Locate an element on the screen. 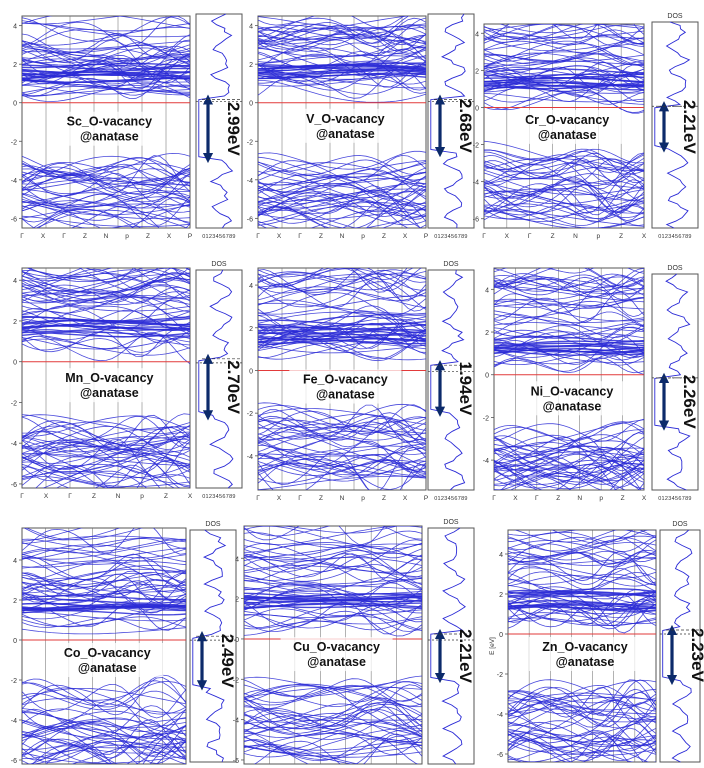  panel-label-line2: @anatase is located at coordinates (585, 662).